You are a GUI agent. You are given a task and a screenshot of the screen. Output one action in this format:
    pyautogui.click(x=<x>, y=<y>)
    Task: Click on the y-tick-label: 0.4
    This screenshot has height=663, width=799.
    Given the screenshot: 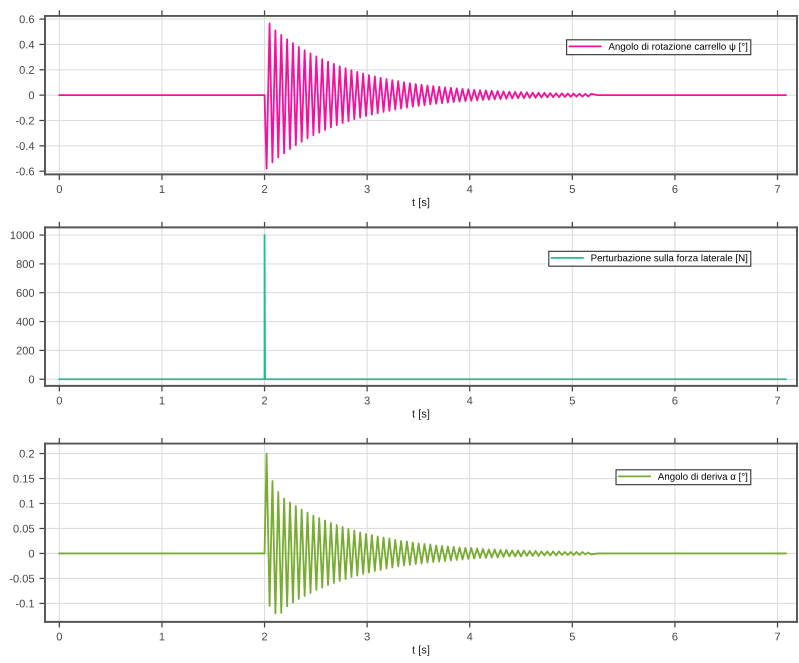 What is the action you would take?
    pyautogui.click(x=27, y=44)
    